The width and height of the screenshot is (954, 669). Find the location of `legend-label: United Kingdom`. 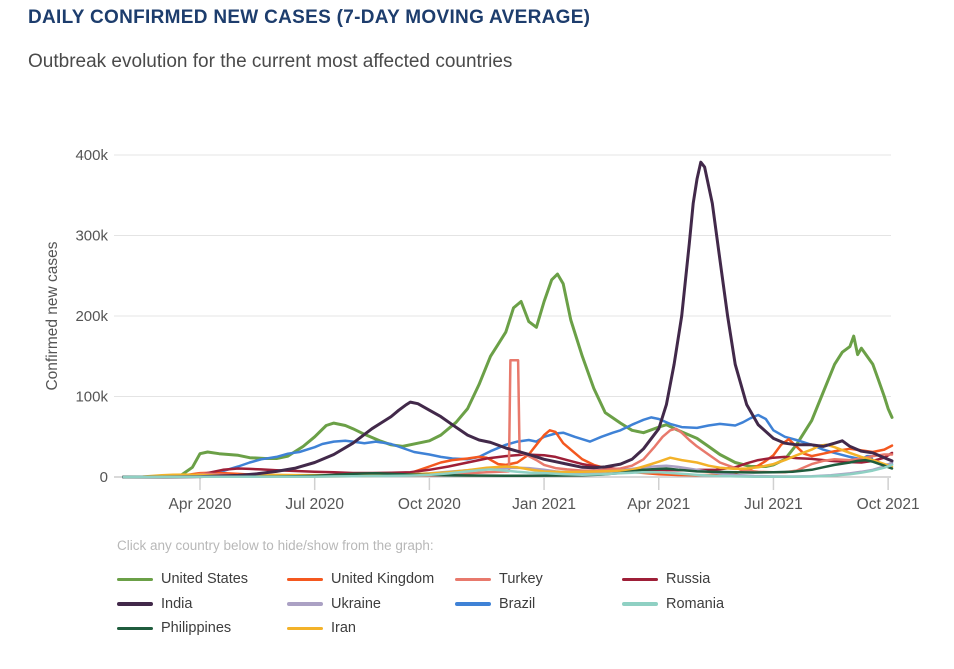

legend-label: United Kingdom is located at coordinates (383, 579).